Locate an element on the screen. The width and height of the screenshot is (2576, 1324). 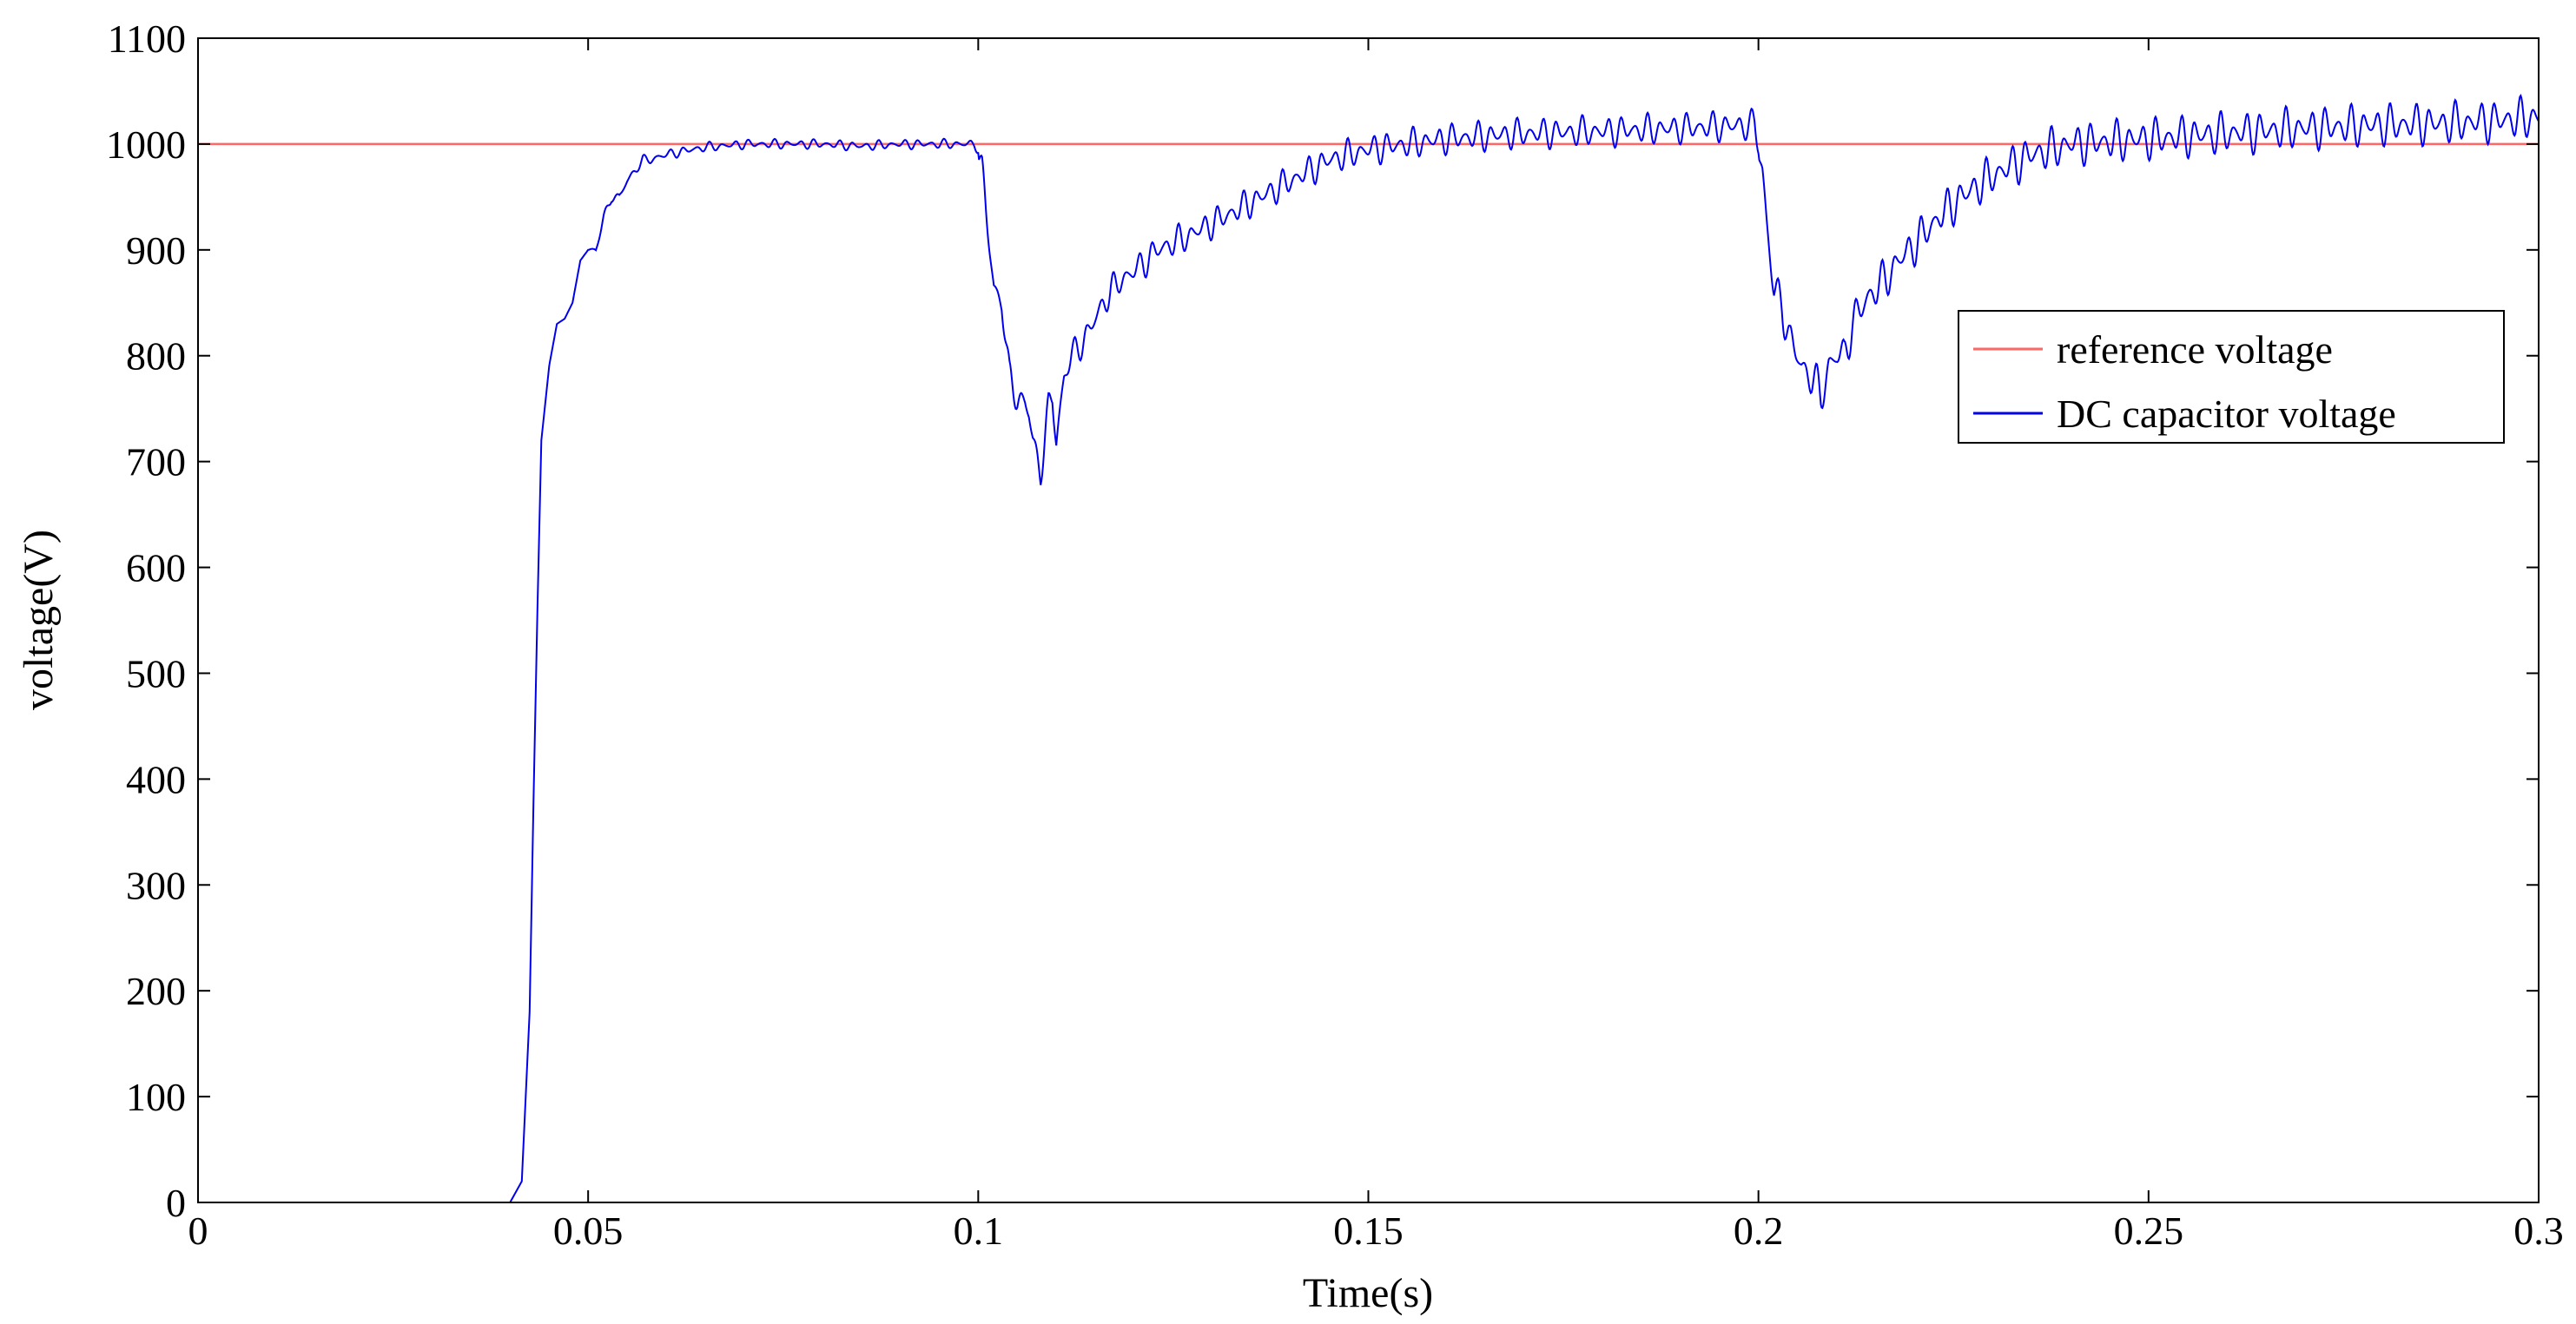
x-tick-label: 0.15 is located at coordinates (1368, 1231).